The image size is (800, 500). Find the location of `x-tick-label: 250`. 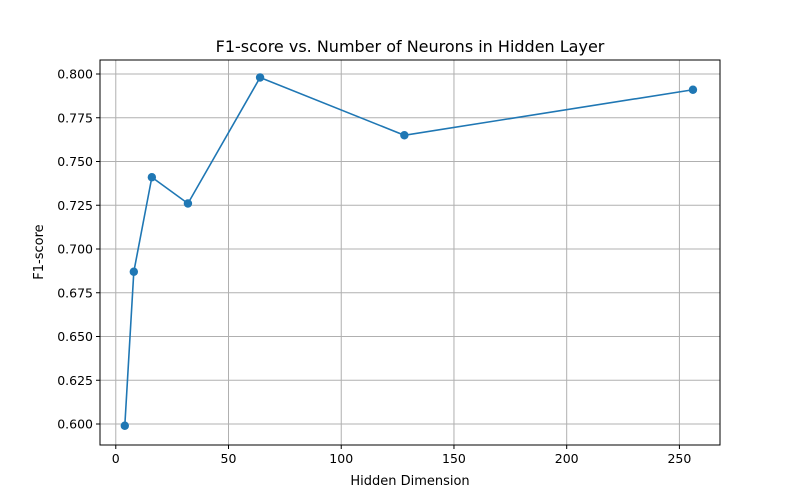

x-tick-label: 250 is located at coordinates (679, 458).